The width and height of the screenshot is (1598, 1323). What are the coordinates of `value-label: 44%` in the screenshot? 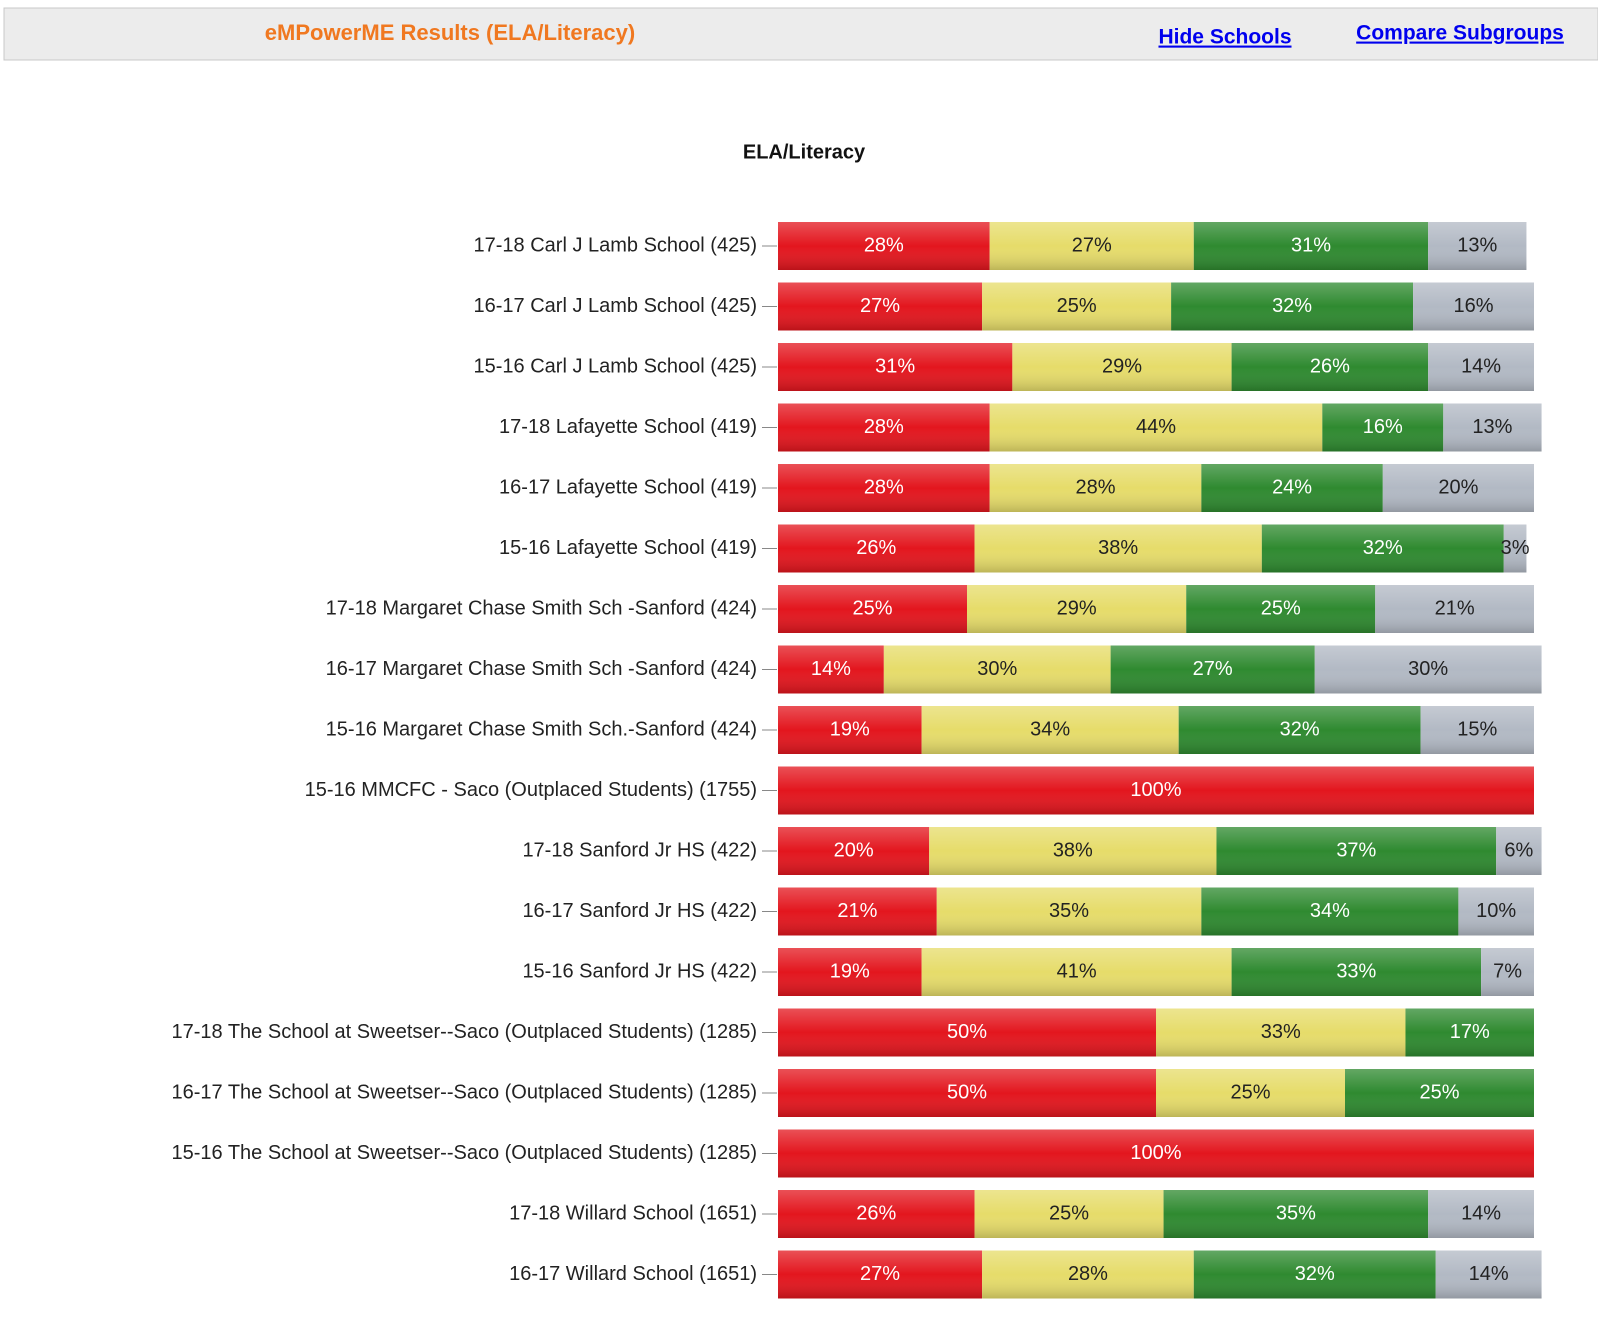 It's located at (1156, 427).